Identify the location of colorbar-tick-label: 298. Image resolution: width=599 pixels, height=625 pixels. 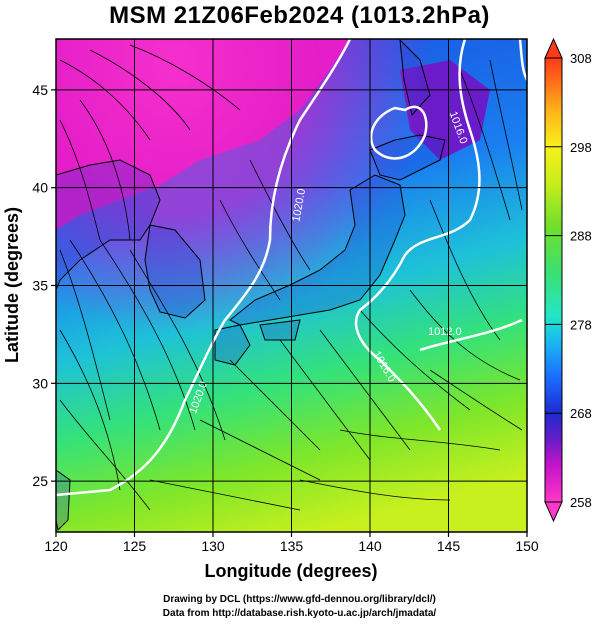
(581, 147).